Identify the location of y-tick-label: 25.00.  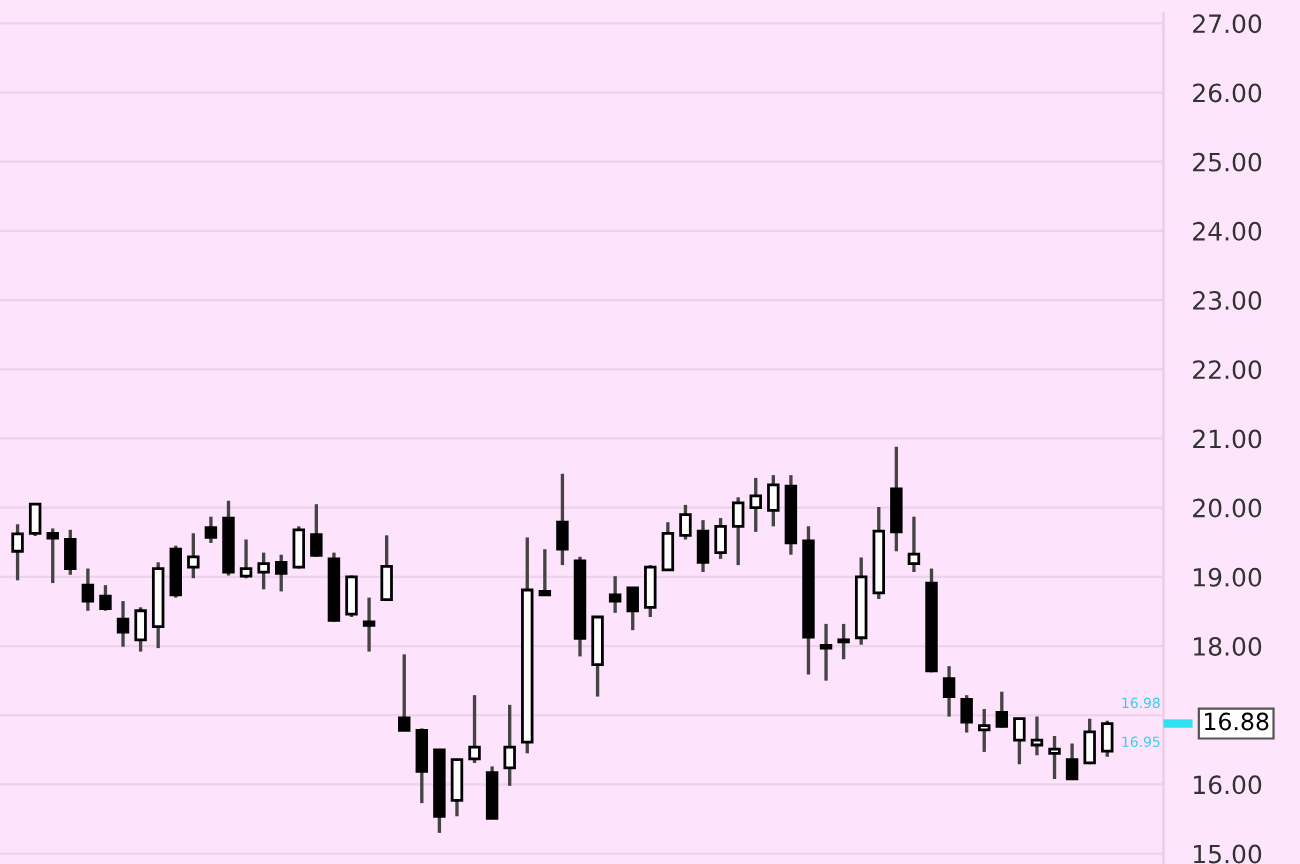
(1227, 162).